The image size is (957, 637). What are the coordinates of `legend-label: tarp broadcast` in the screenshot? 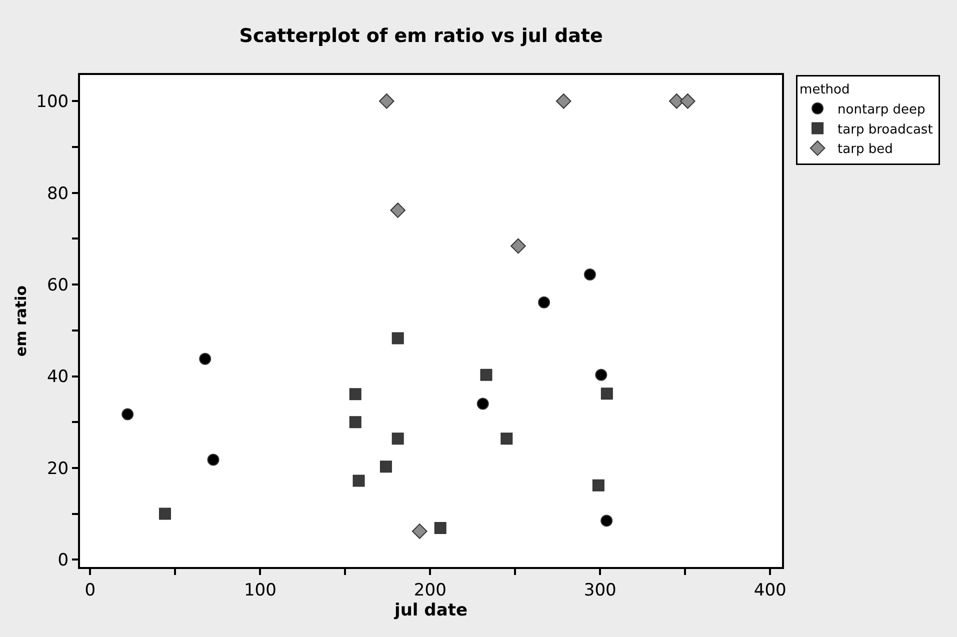 It's located at (885, 130).